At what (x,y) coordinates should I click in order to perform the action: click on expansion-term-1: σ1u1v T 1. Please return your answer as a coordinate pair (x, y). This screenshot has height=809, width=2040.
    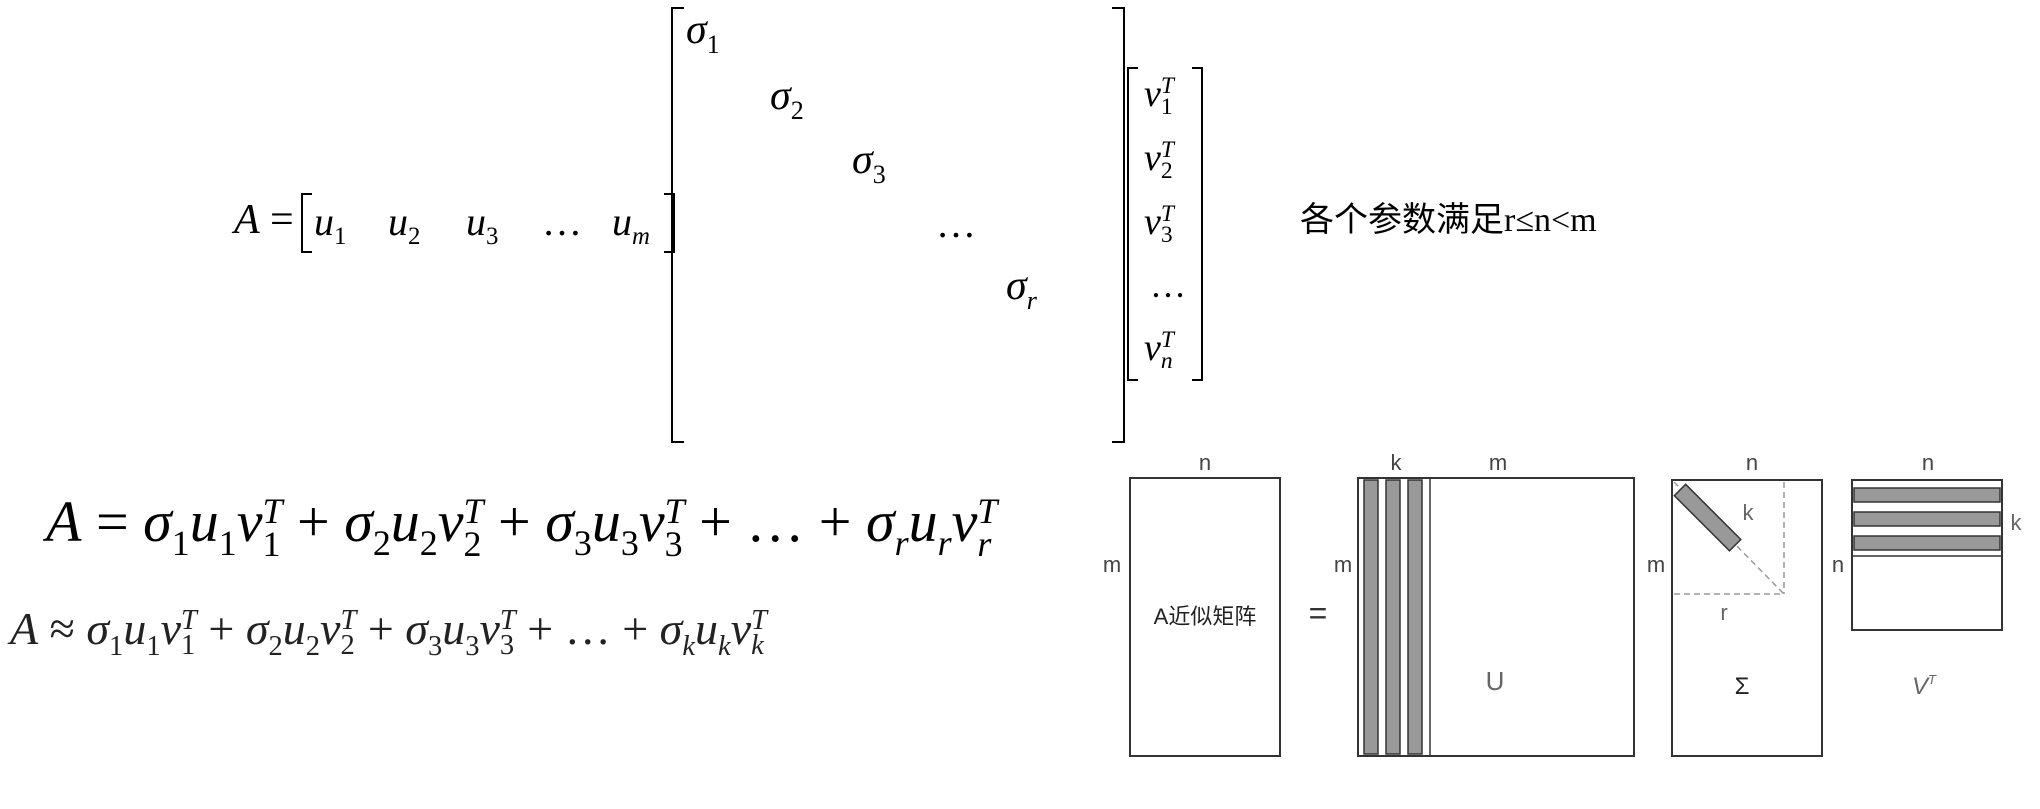
    Looking at the image, I should click on (213, 526).